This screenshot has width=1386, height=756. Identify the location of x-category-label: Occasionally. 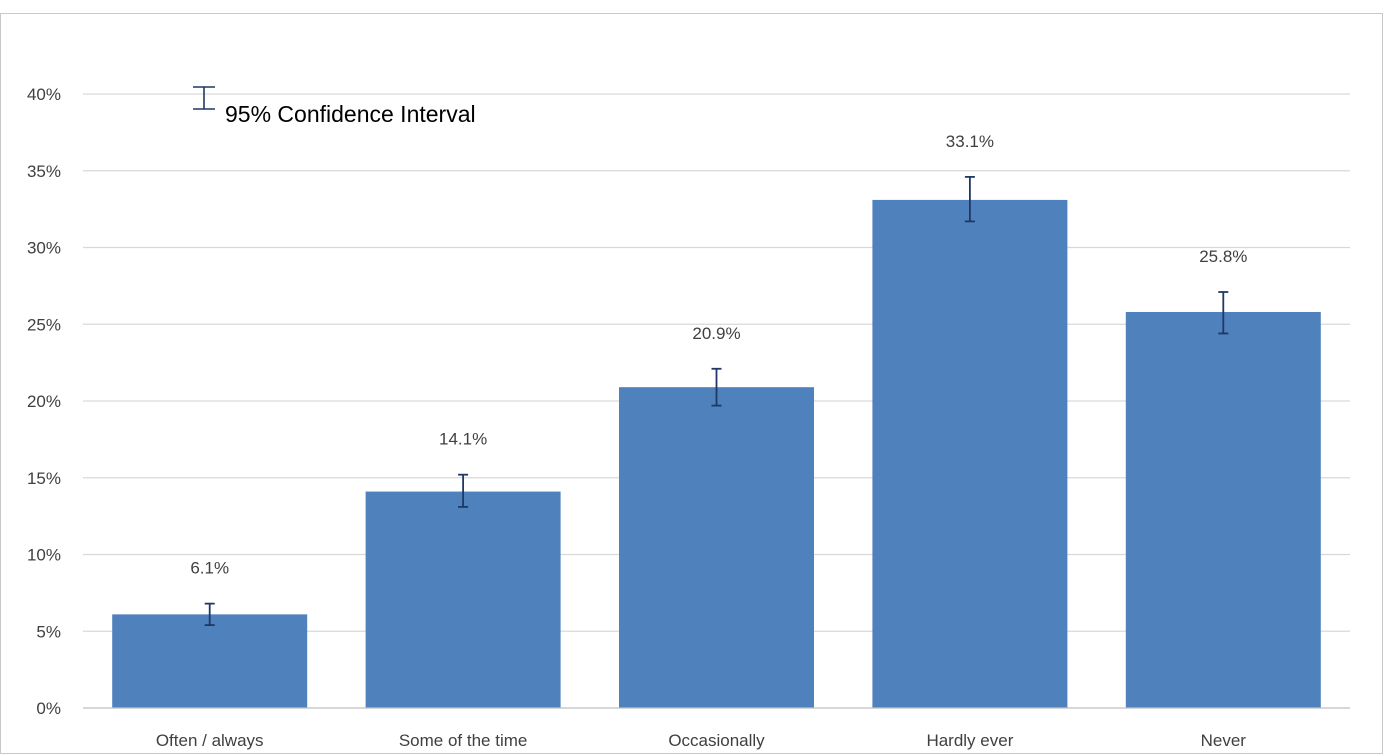
(716, 740).